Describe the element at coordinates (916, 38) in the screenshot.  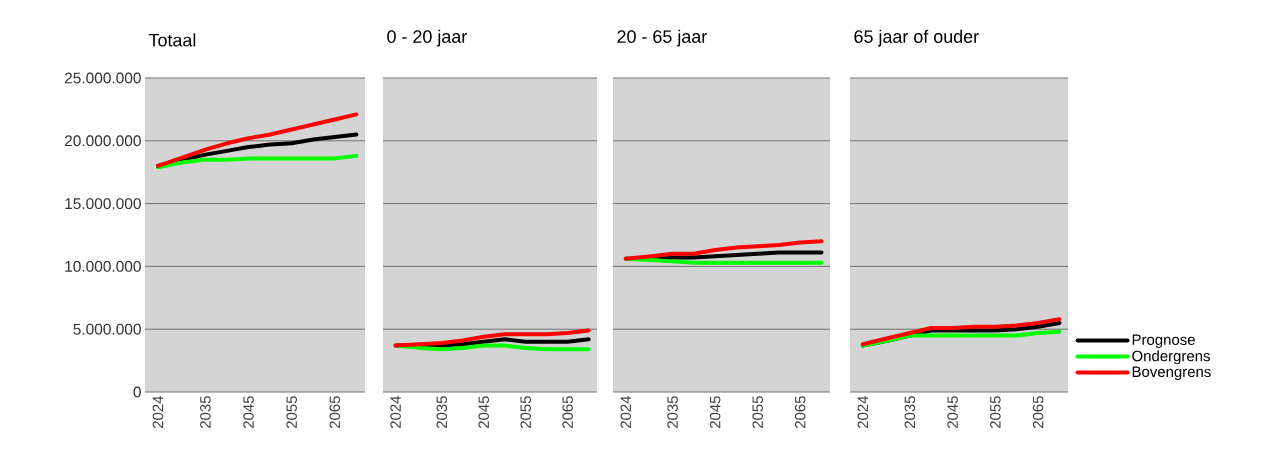
I see `chart-title: 65 jaar of ouder` at that location.